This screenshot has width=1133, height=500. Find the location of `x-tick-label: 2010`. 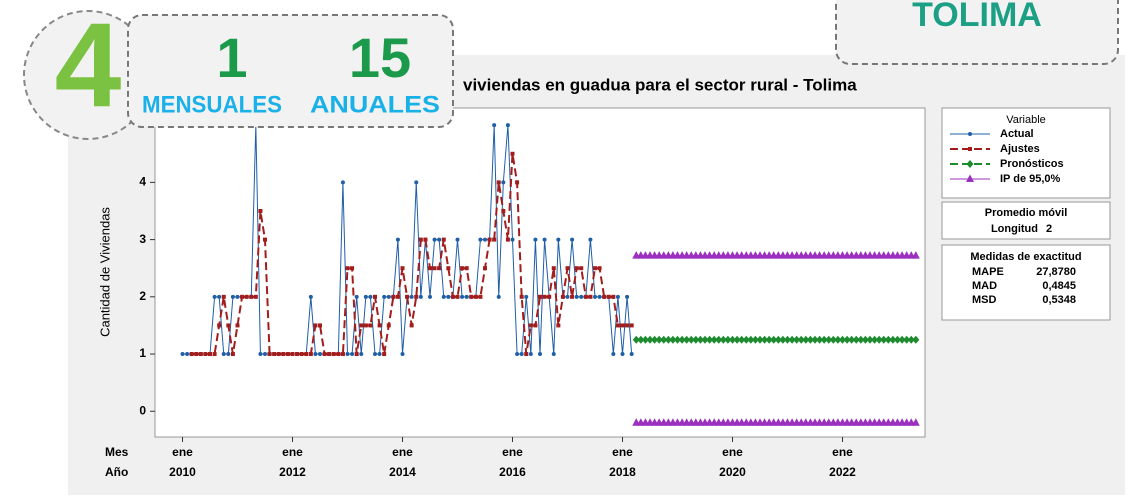

x-tick-label: 2010 is located at coordinates (182, 472).